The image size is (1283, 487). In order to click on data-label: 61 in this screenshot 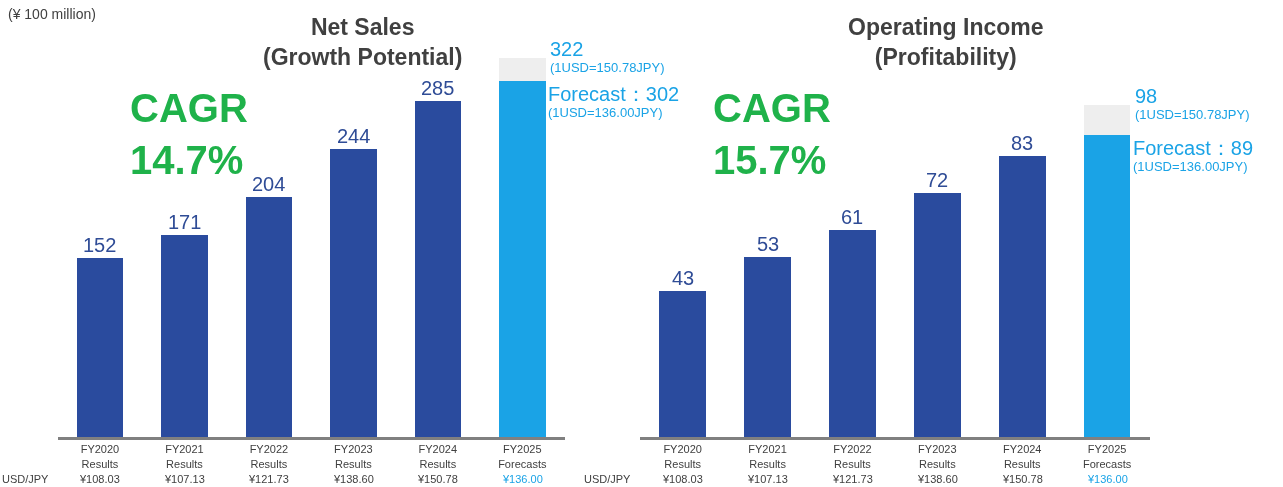, I will do `click(852, 217)`.